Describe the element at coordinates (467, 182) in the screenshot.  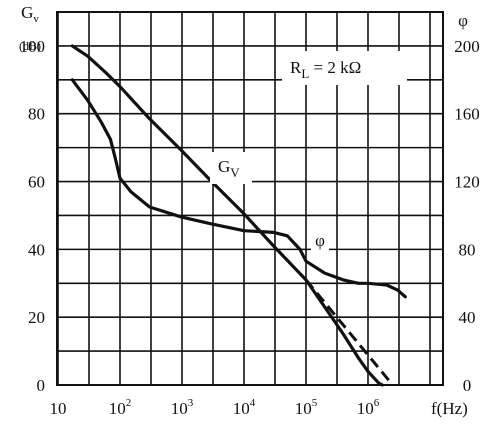
I see `right-tick-label: 120` at that location.